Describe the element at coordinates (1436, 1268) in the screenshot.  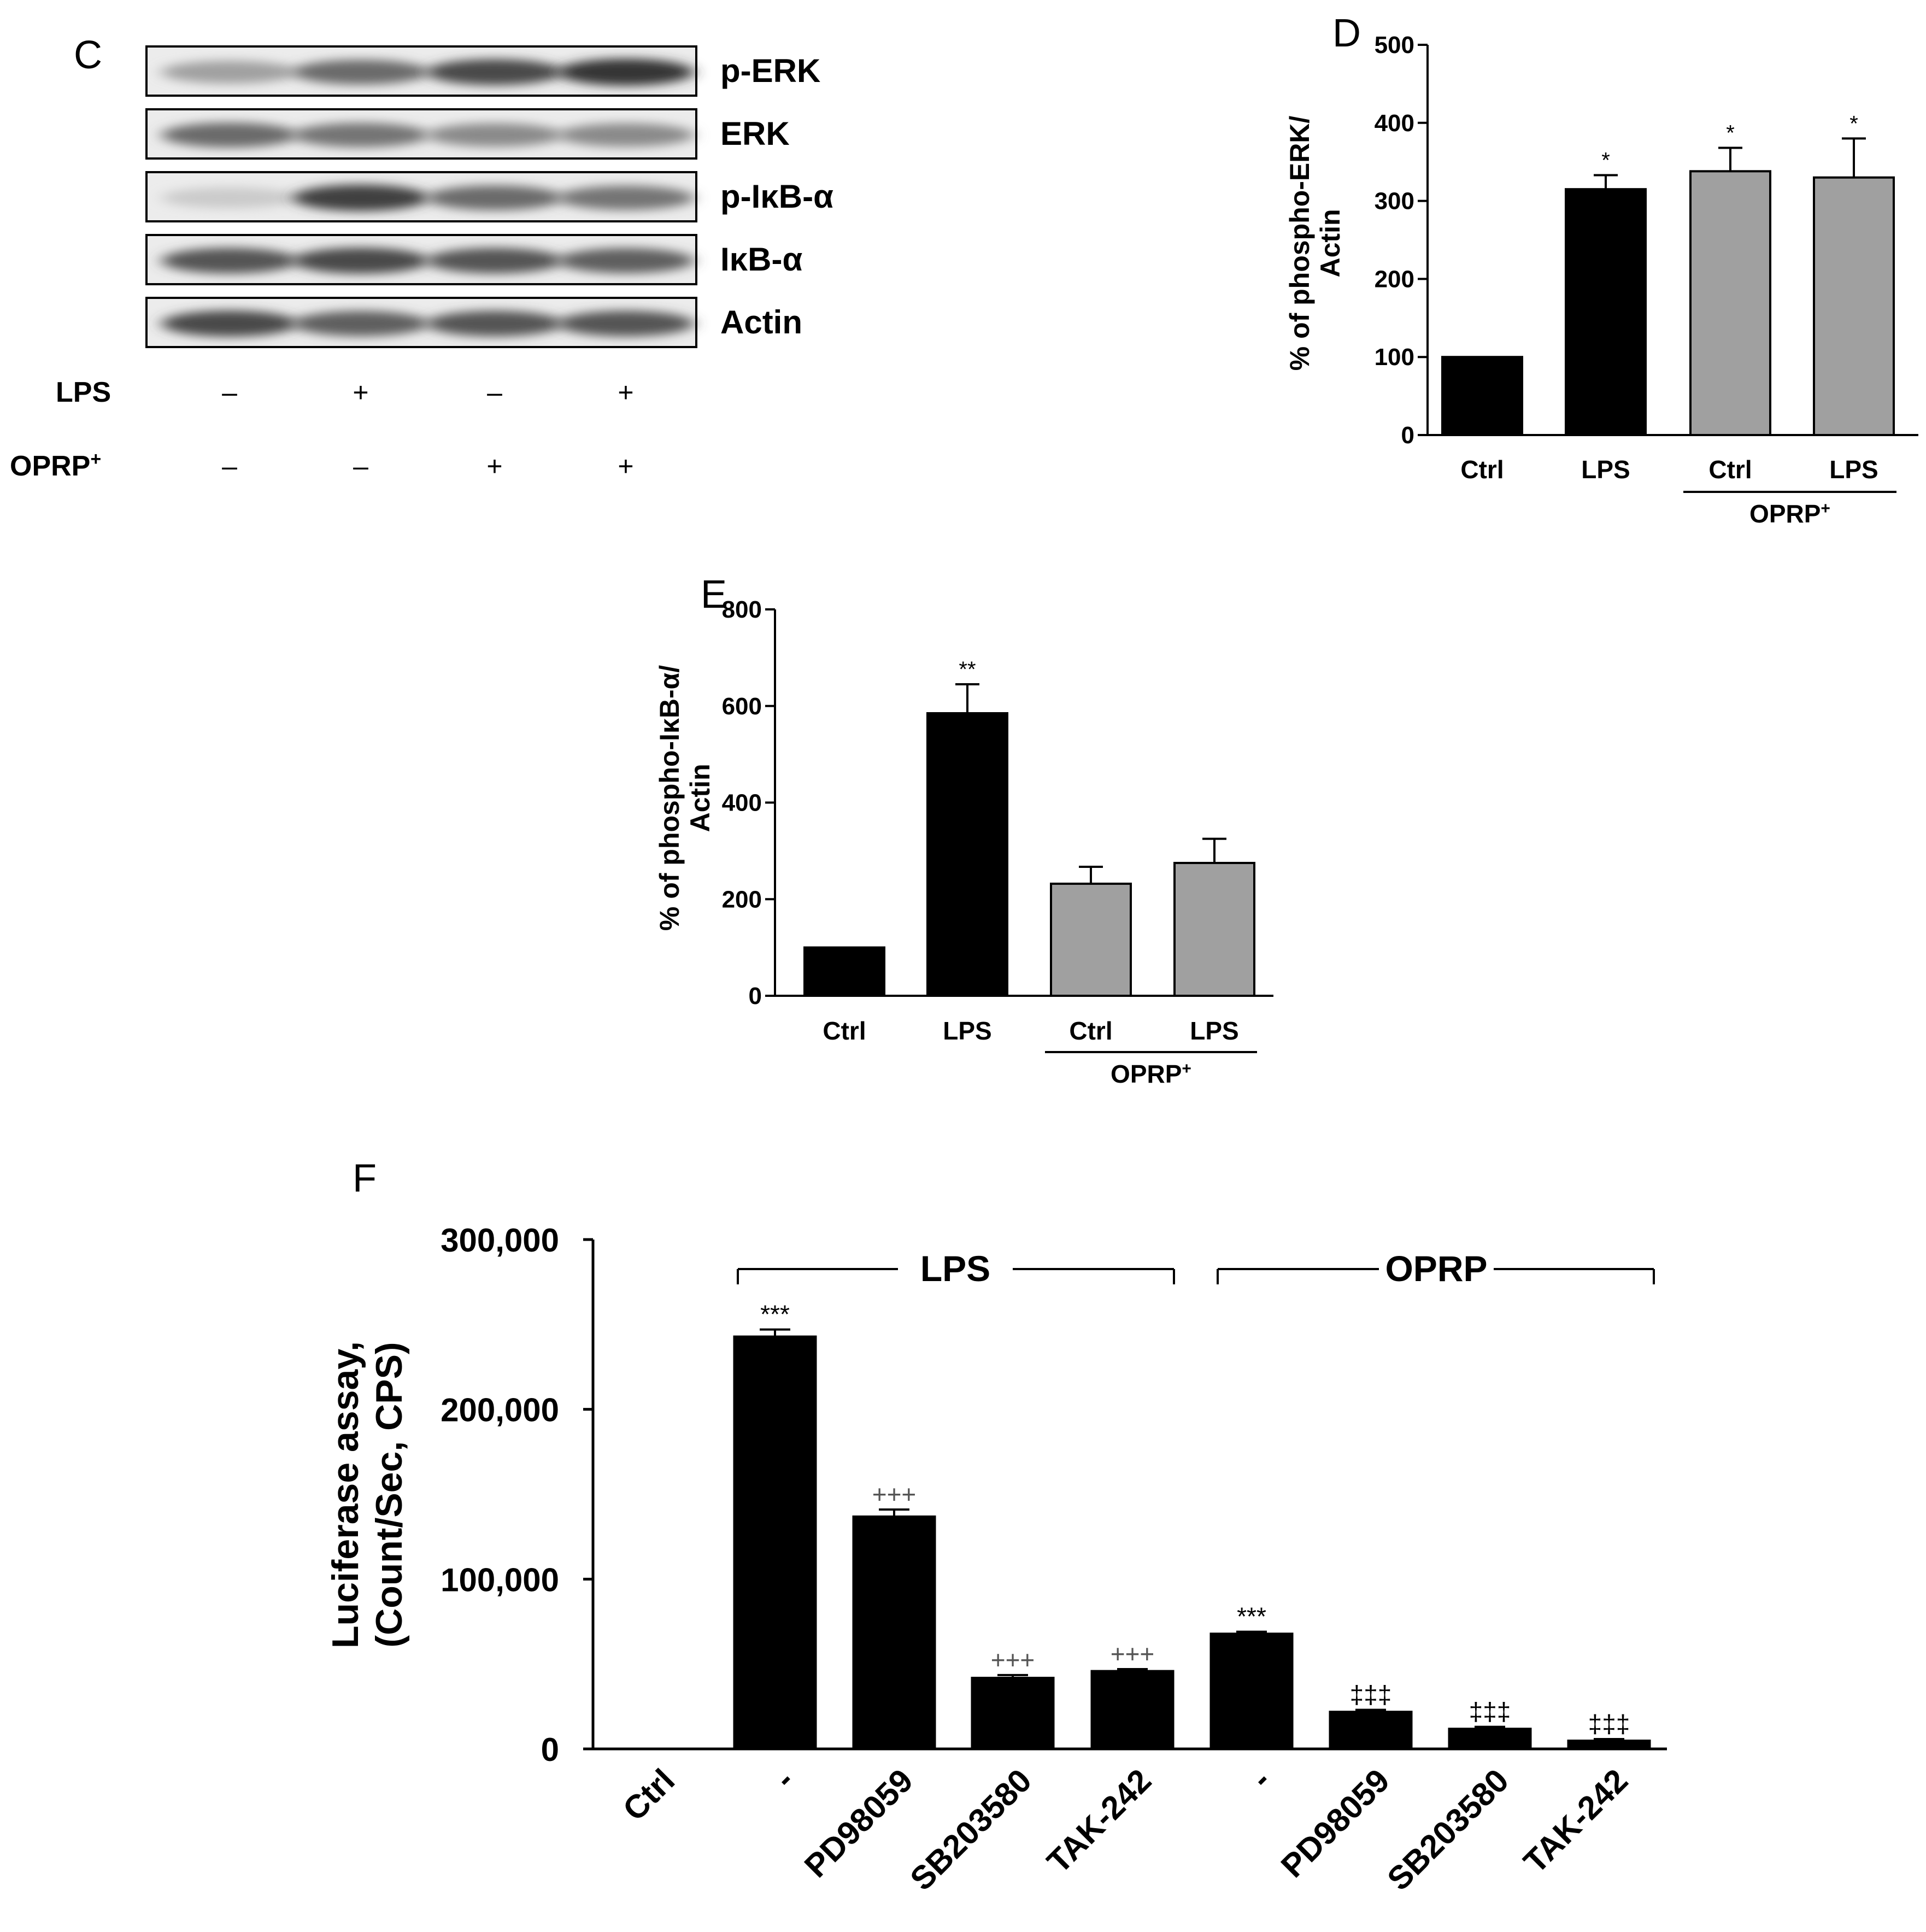
I see `group-label-oprp: OPRP` at that location.